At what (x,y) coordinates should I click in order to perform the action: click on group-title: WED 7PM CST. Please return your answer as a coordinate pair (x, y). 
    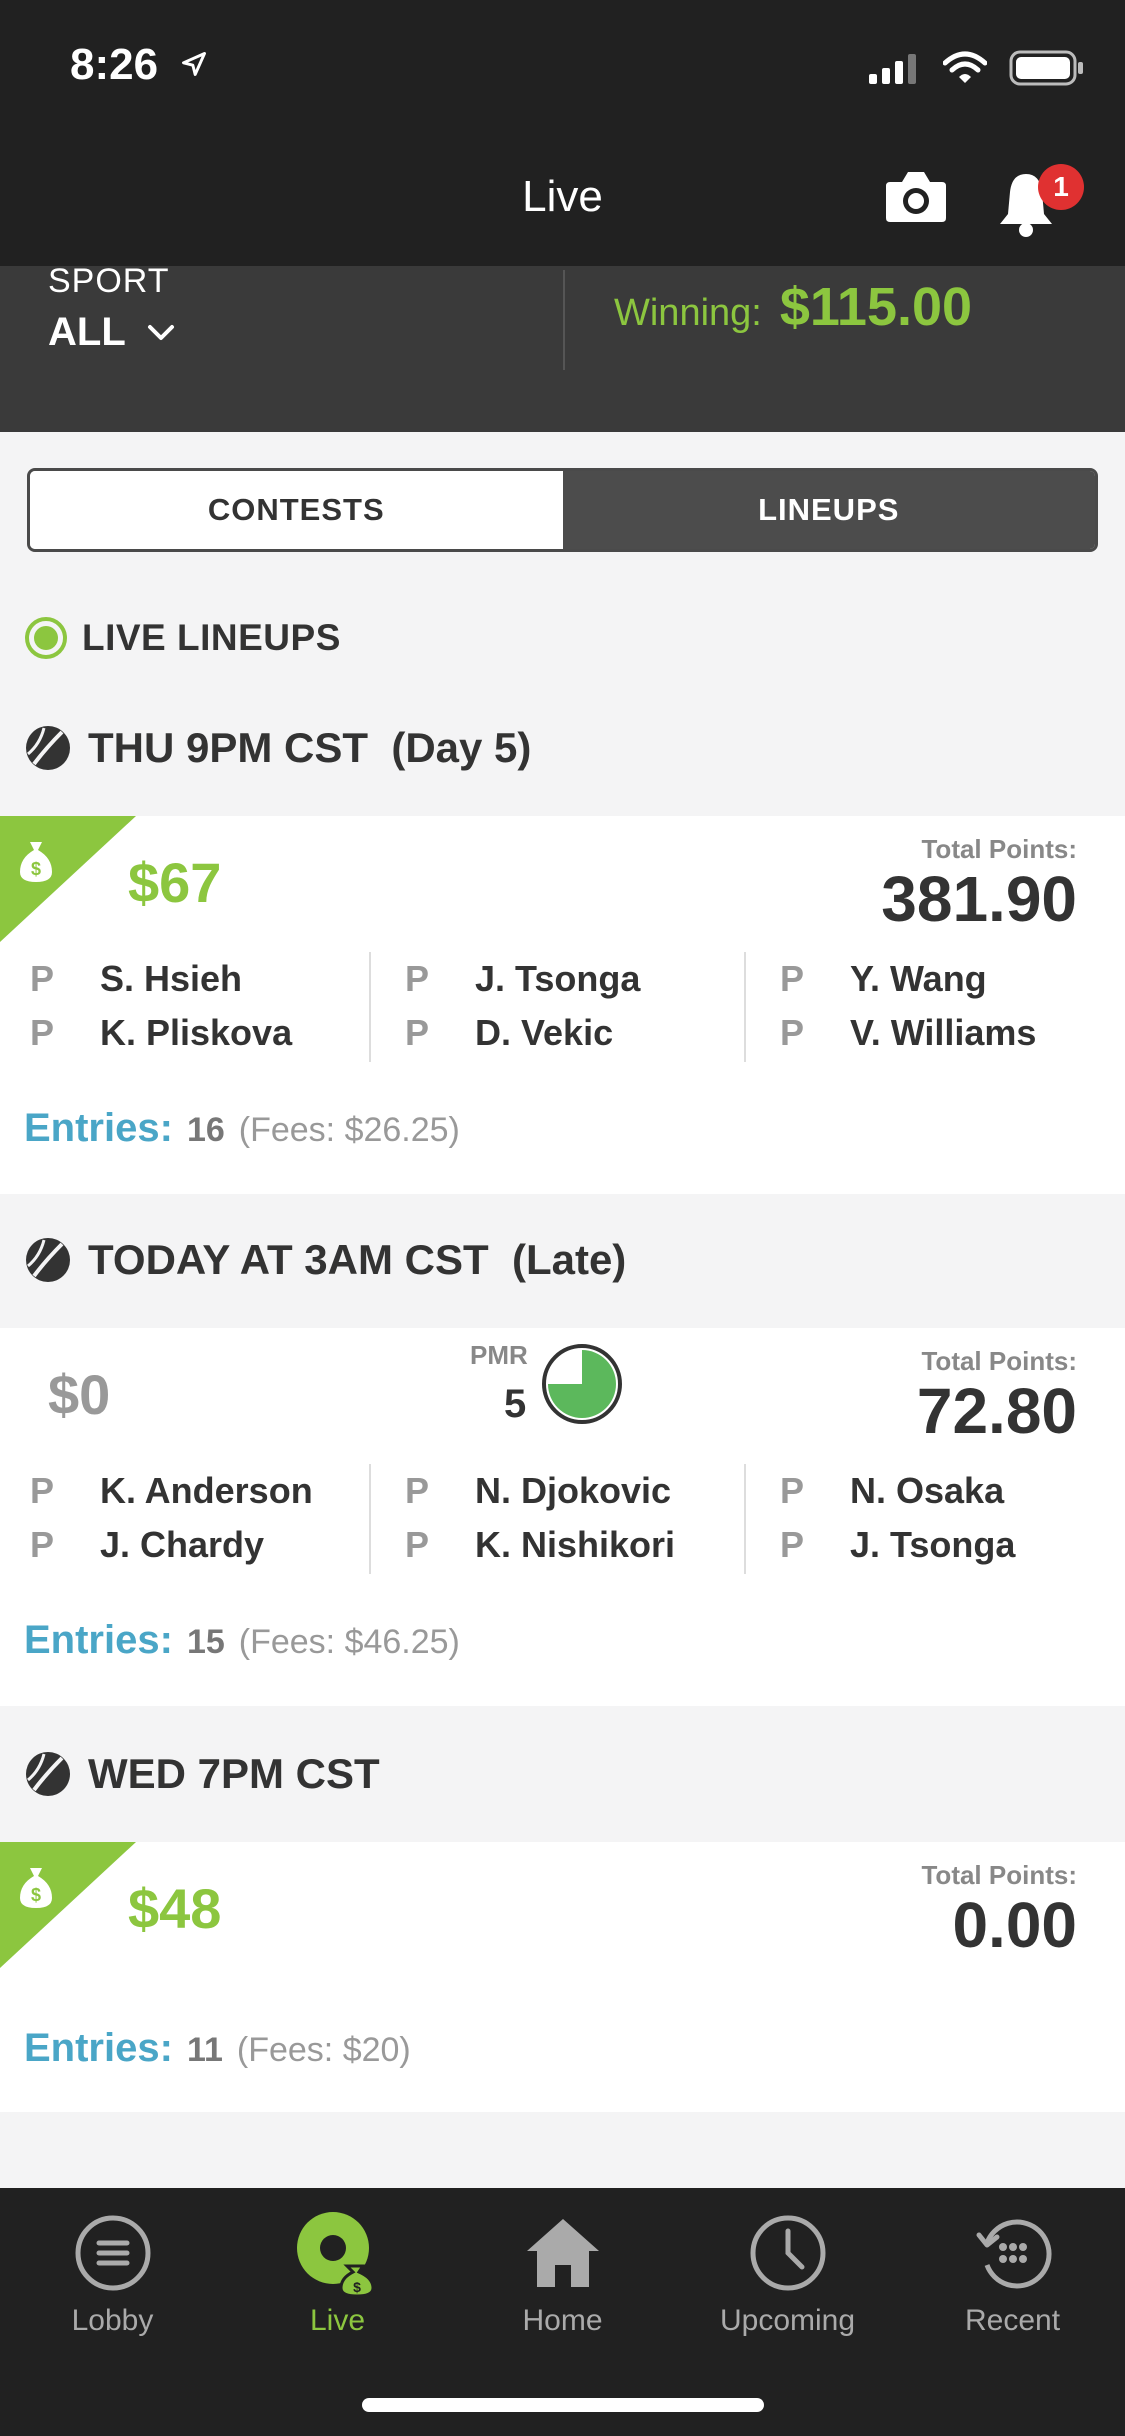
    Looking at the image, I should click on (234, 1773).